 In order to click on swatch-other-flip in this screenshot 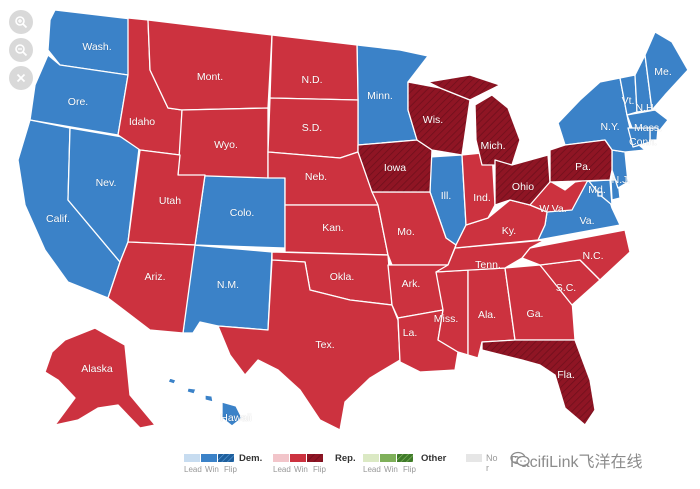, I will do `click(405, 458)`.